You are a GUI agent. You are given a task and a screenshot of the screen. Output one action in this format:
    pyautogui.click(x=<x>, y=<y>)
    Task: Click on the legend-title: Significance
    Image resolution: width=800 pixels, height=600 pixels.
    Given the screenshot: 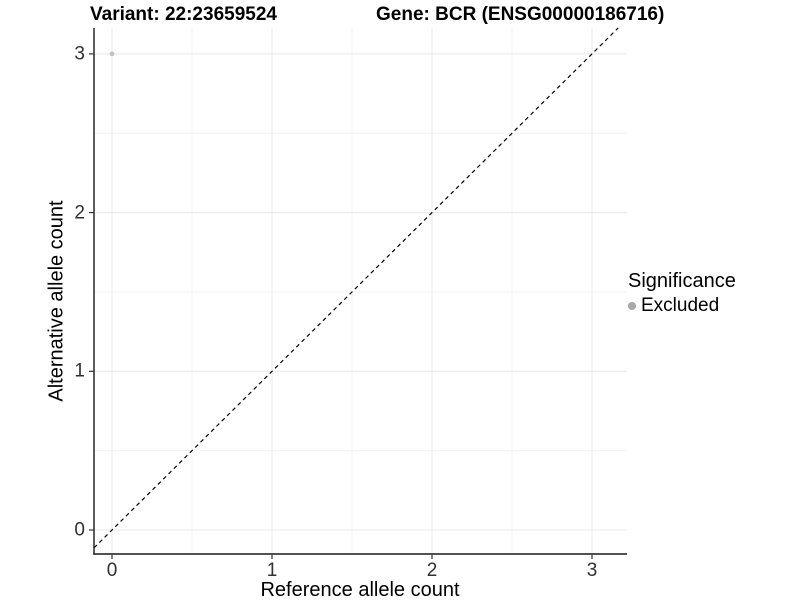 What is the action you would take?
    pyautogui.click(x=682, y=281)
    